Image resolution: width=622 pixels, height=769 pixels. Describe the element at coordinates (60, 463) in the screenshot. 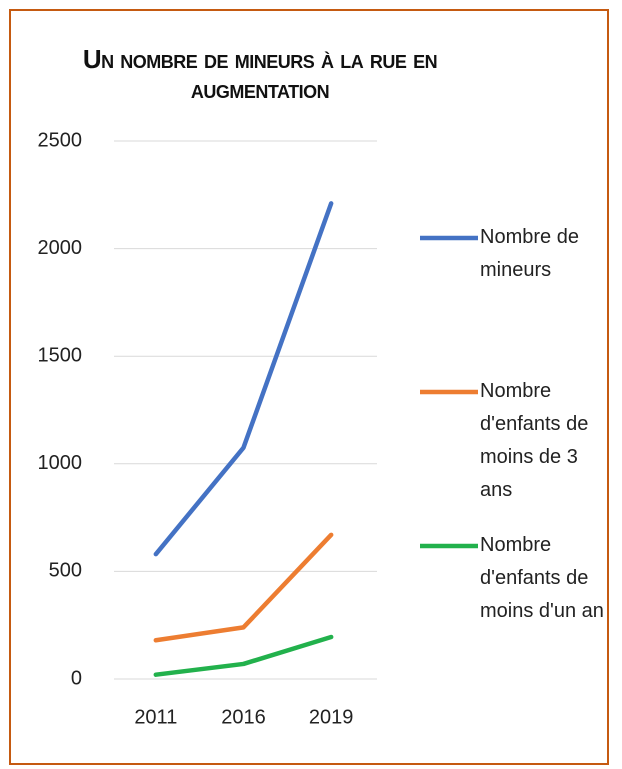

I see `y-tick-label: 1000` at that location.